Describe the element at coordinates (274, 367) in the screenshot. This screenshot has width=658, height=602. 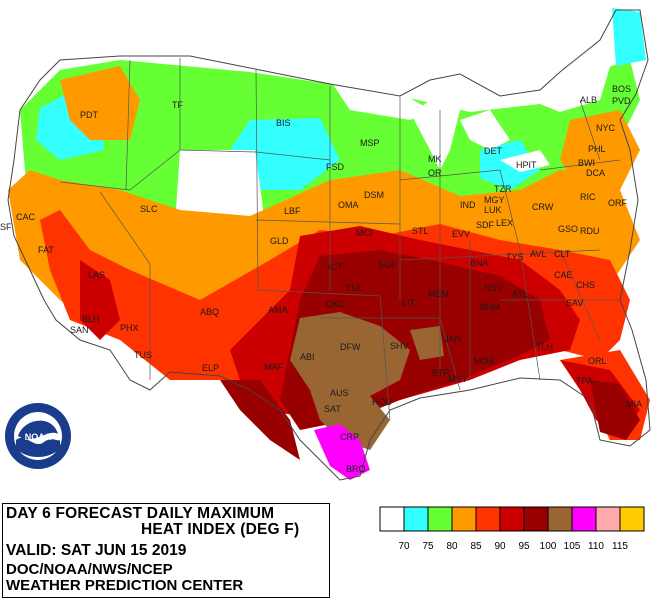
I see `city-label-maf: MAF` at that location.